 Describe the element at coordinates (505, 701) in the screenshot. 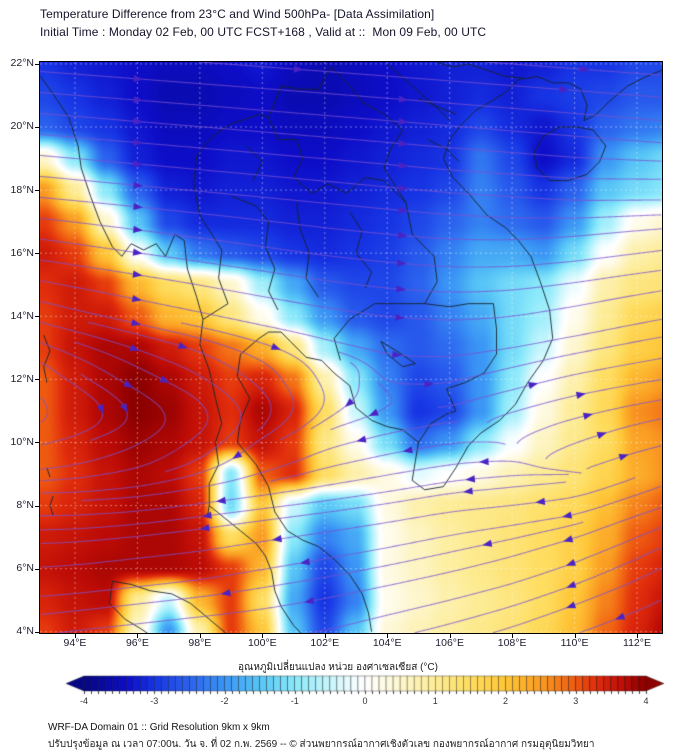

I see `colorbar-tick-label: 2` at that location.